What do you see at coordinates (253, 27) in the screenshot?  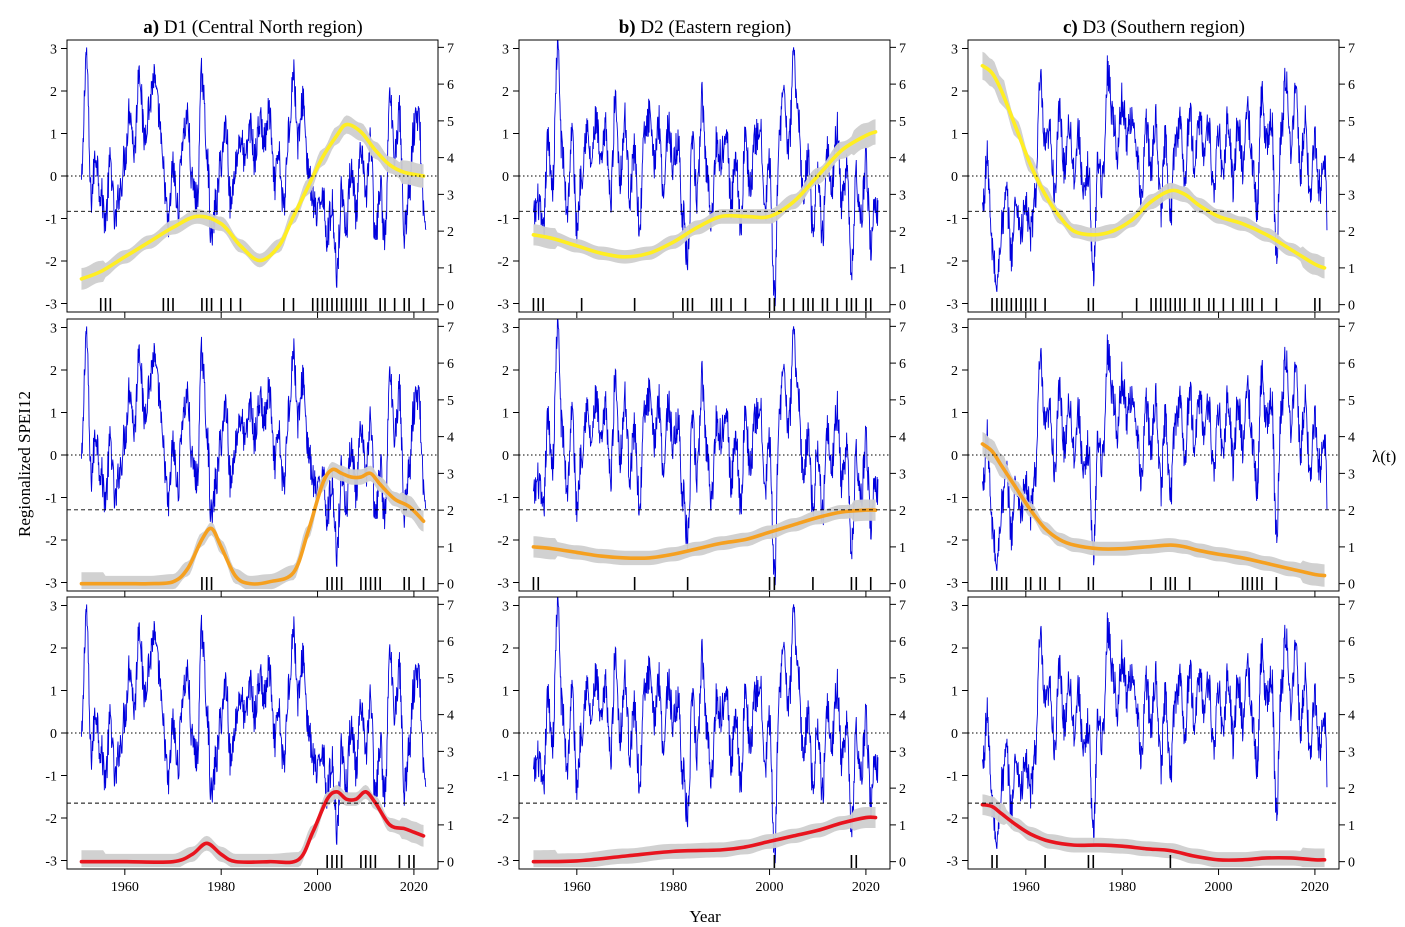 I see `panel-title-a: a) D1 (Central North region)` at bounding box center [253, 27].